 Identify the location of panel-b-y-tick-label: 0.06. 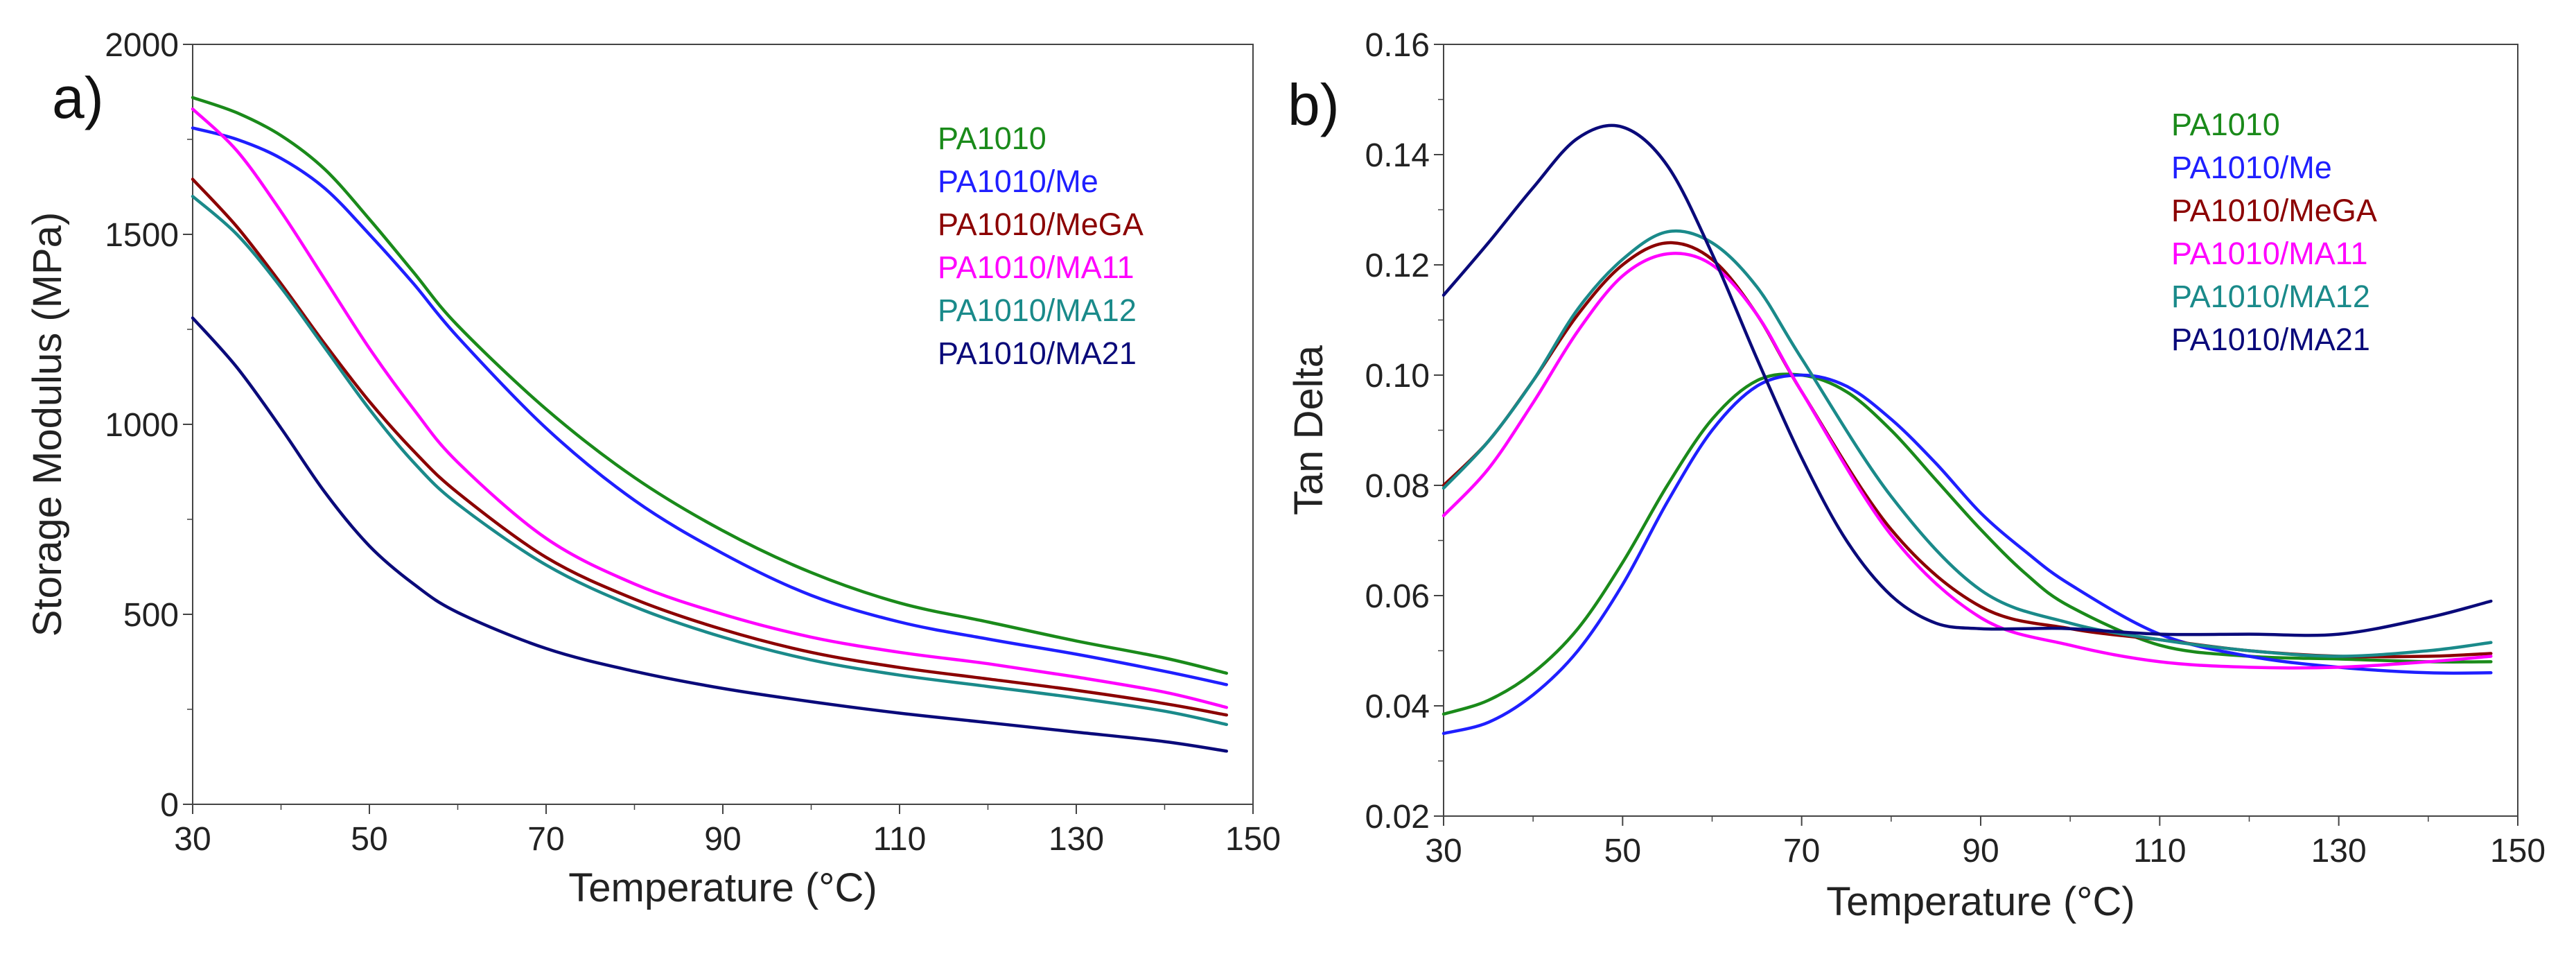
(1397, 596).